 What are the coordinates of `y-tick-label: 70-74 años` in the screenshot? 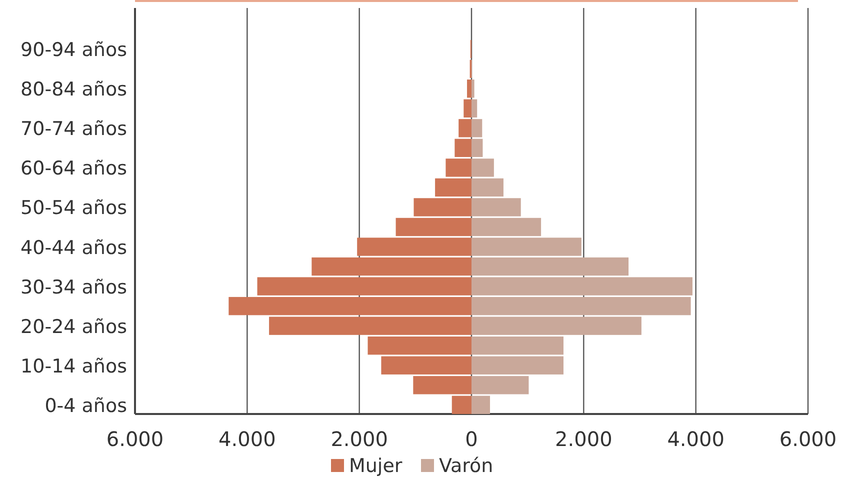 It's located at (73, 129).